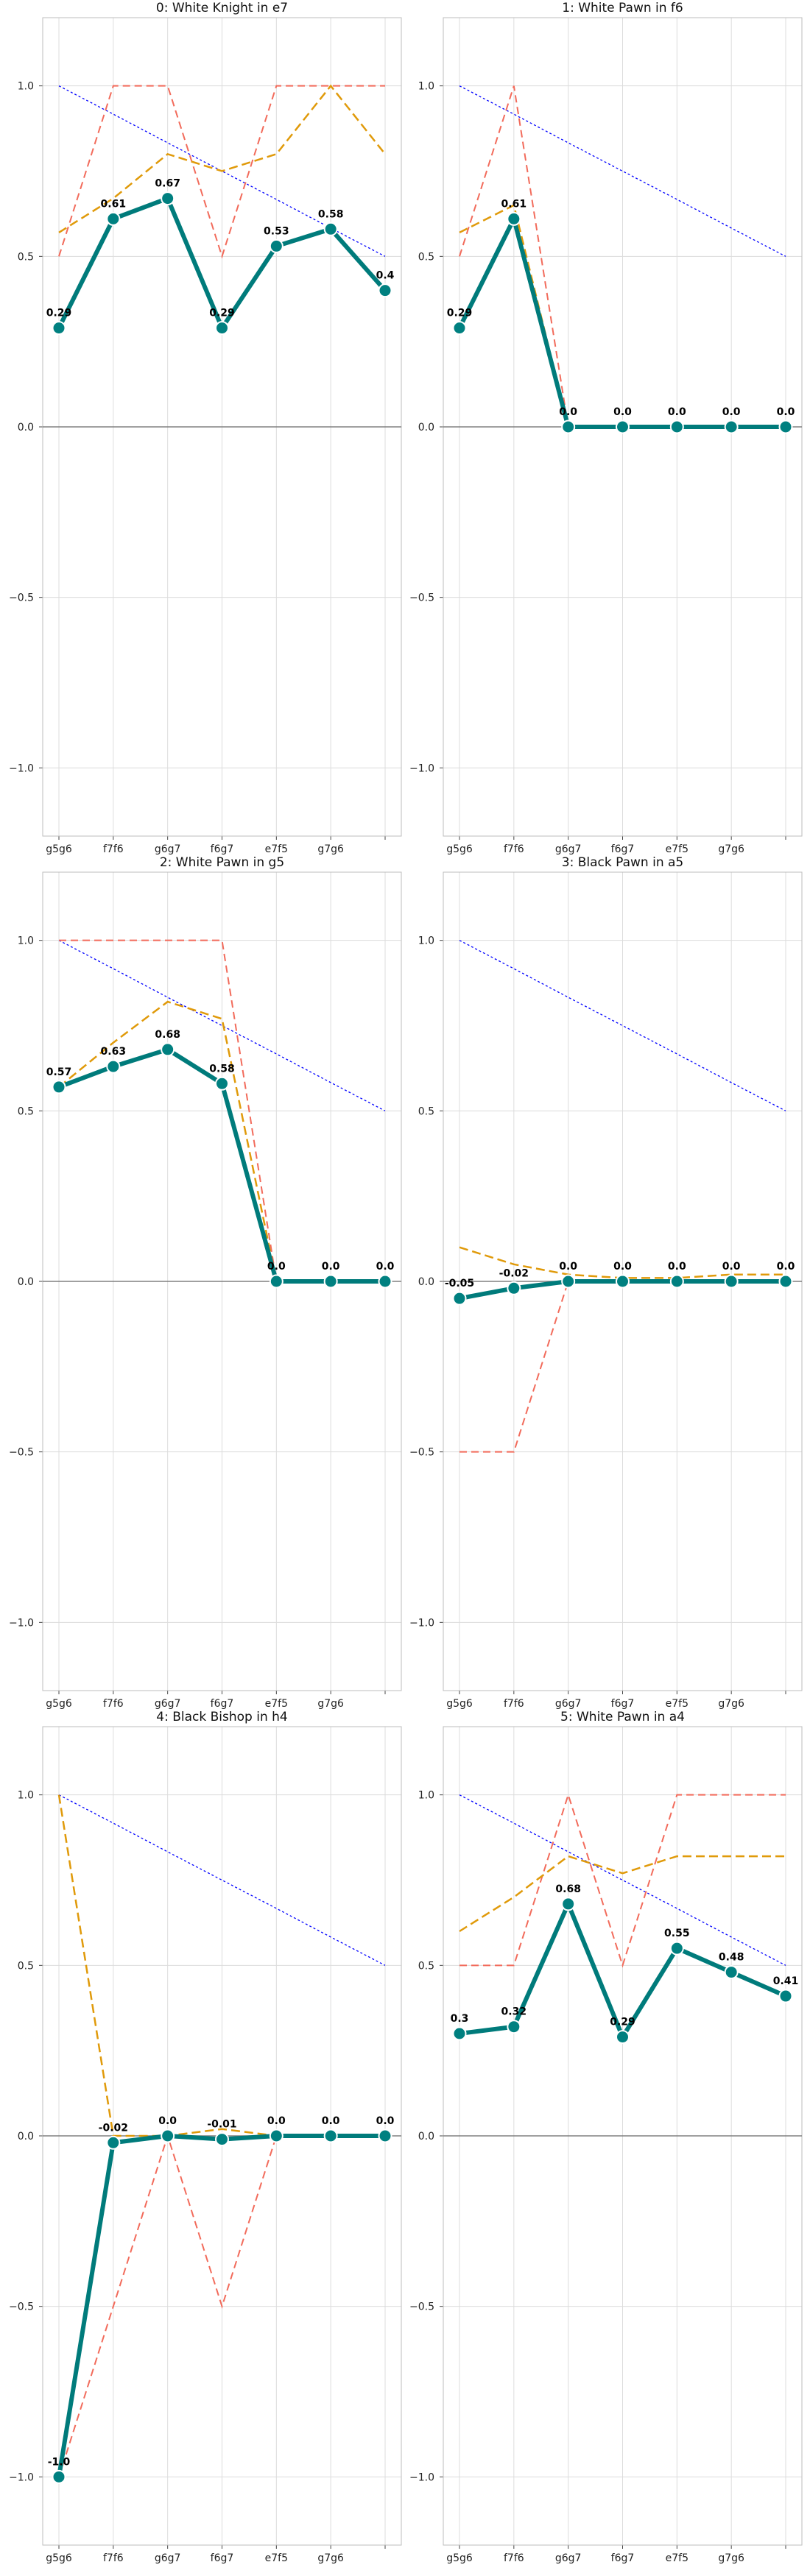  I want to click on data-label: 0.3, so click(460, 2019).